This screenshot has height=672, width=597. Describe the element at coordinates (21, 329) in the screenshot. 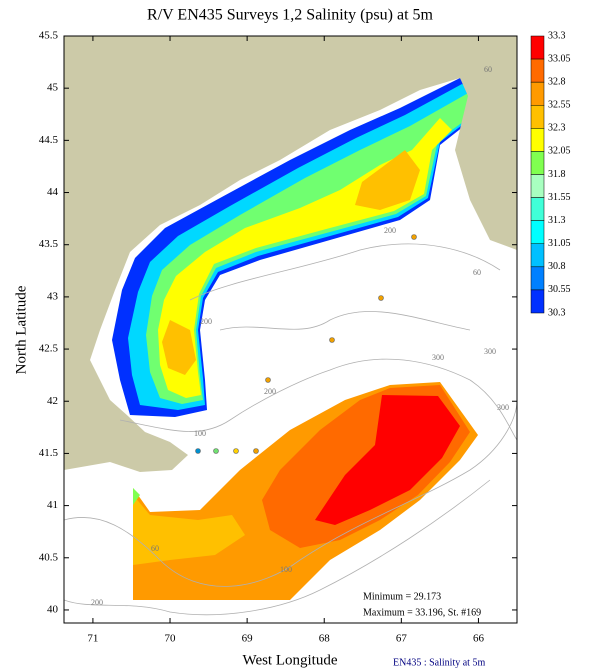

I see `y-axis-label: North Latitude` at that location.